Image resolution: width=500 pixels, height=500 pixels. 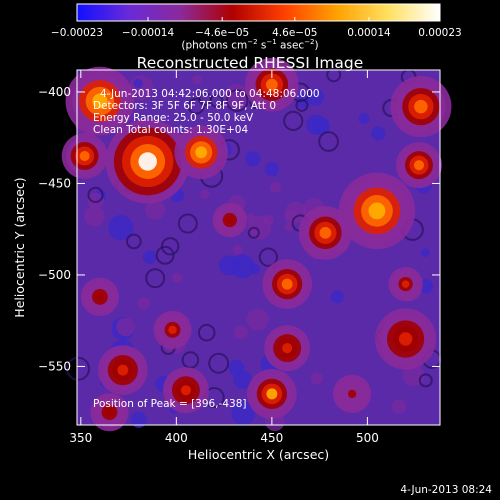 I want to click on colorbar-tick-label: 0.00023, so click(x=439, y=33).